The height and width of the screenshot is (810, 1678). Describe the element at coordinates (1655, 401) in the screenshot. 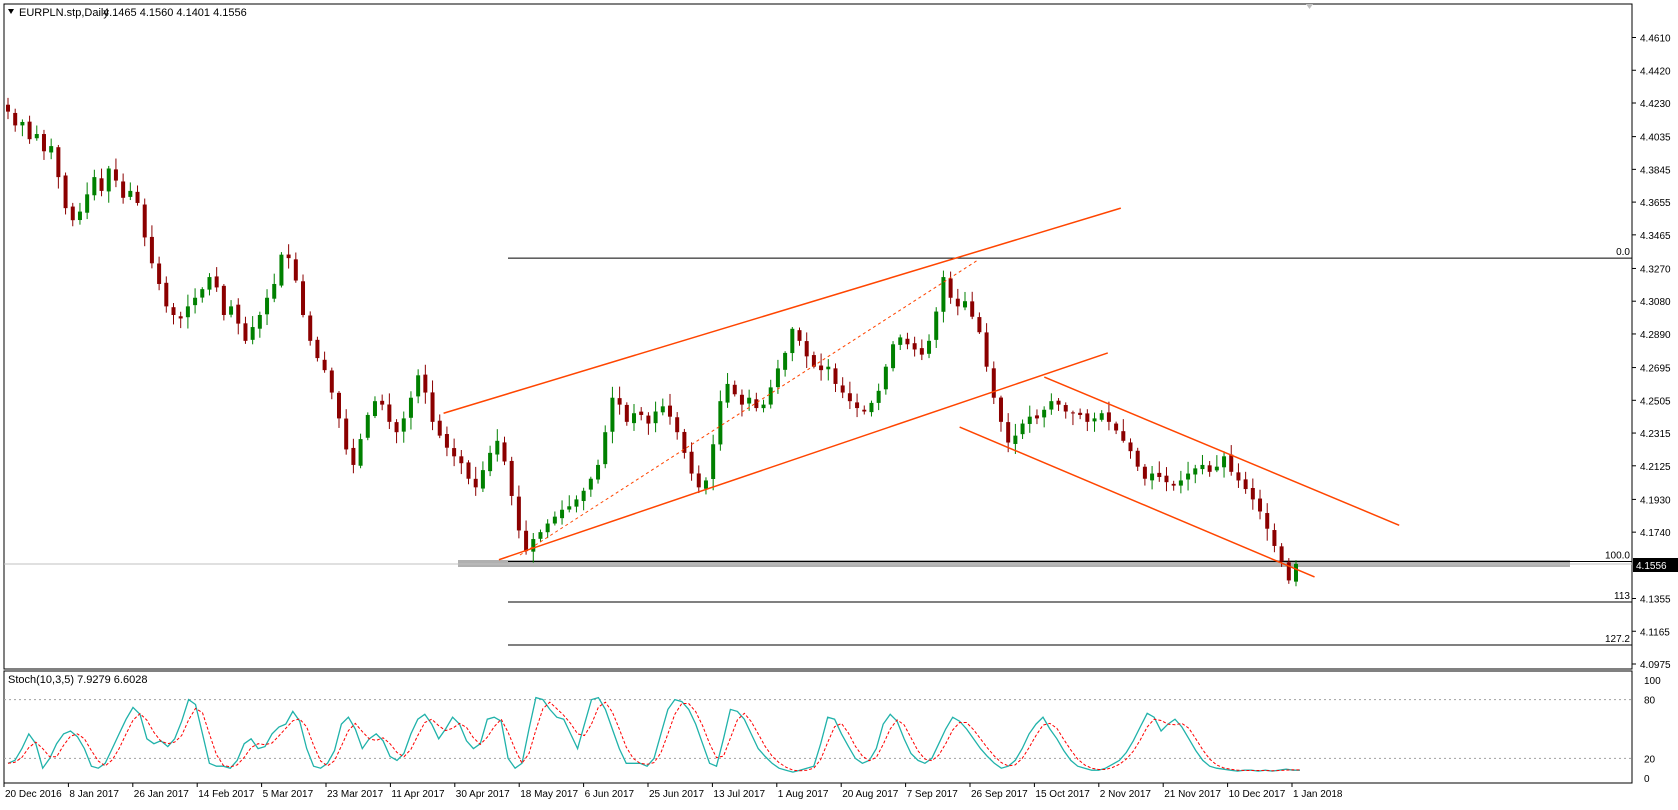

I see `price-tick-label: 4.2505` at that location.